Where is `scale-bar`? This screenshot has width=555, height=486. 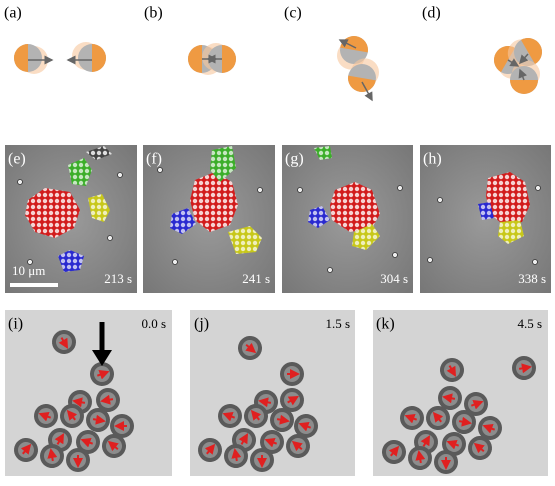
scale-bar is located at coordinates (34, 285).